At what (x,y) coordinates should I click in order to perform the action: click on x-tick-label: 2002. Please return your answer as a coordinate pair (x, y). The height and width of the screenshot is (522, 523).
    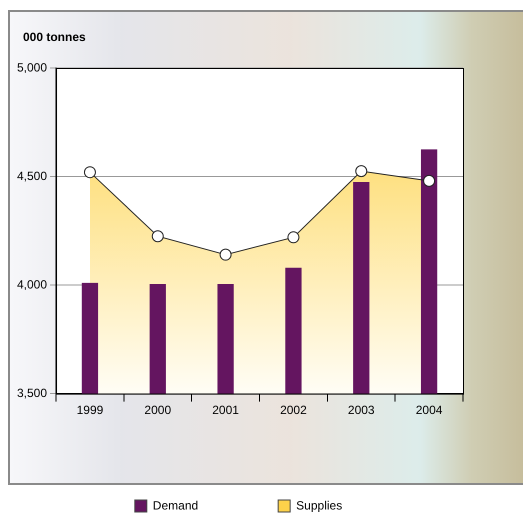
    Looking at the image, I should click on (294, 410).